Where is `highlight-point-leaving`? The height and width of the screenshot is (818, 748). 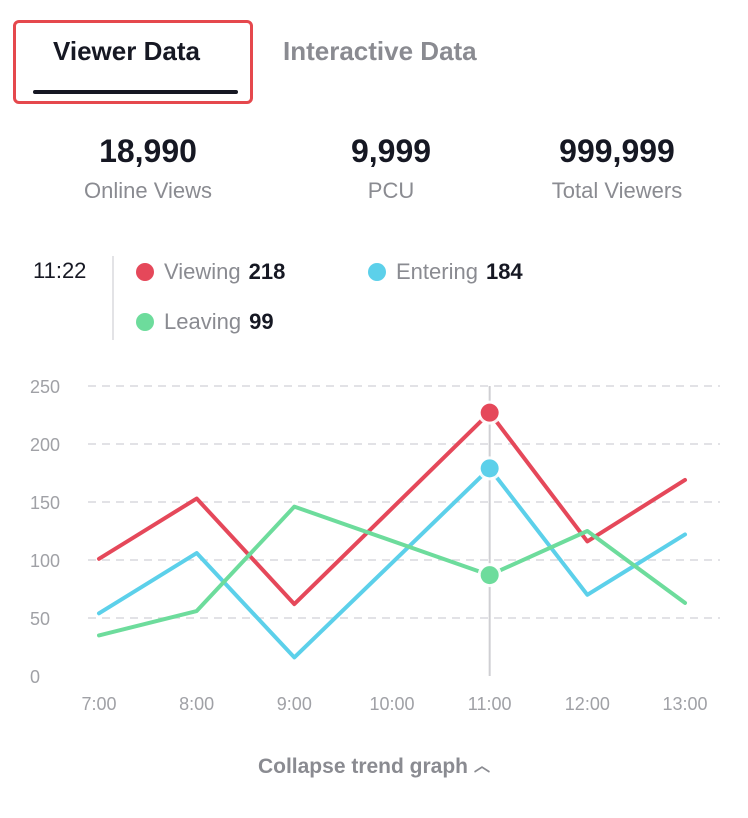 highlight-point-leaving is located at coordinates (489, 575).